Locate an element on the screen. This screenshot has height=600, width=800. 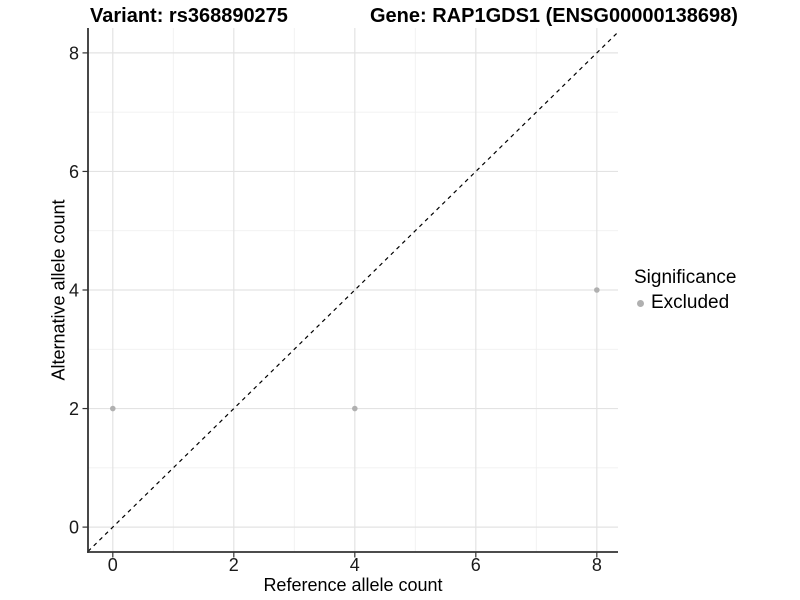
legend-title: Significance is located at coordinates (685, 277).